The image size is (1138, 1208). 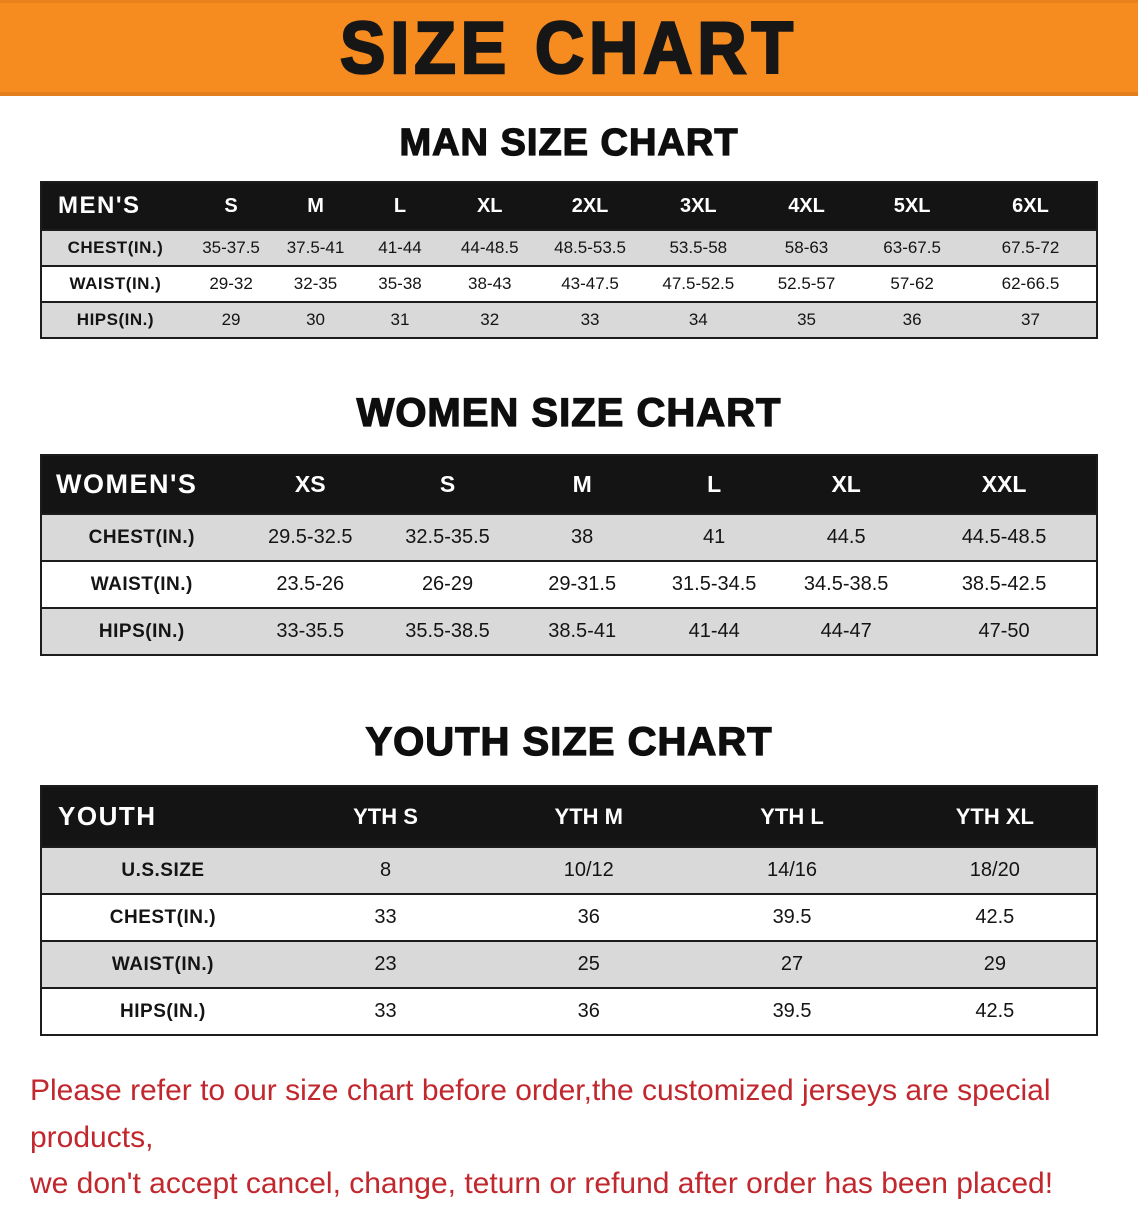 I want to click on banner-title: SIZE CHART, so click(x=568, y=48).